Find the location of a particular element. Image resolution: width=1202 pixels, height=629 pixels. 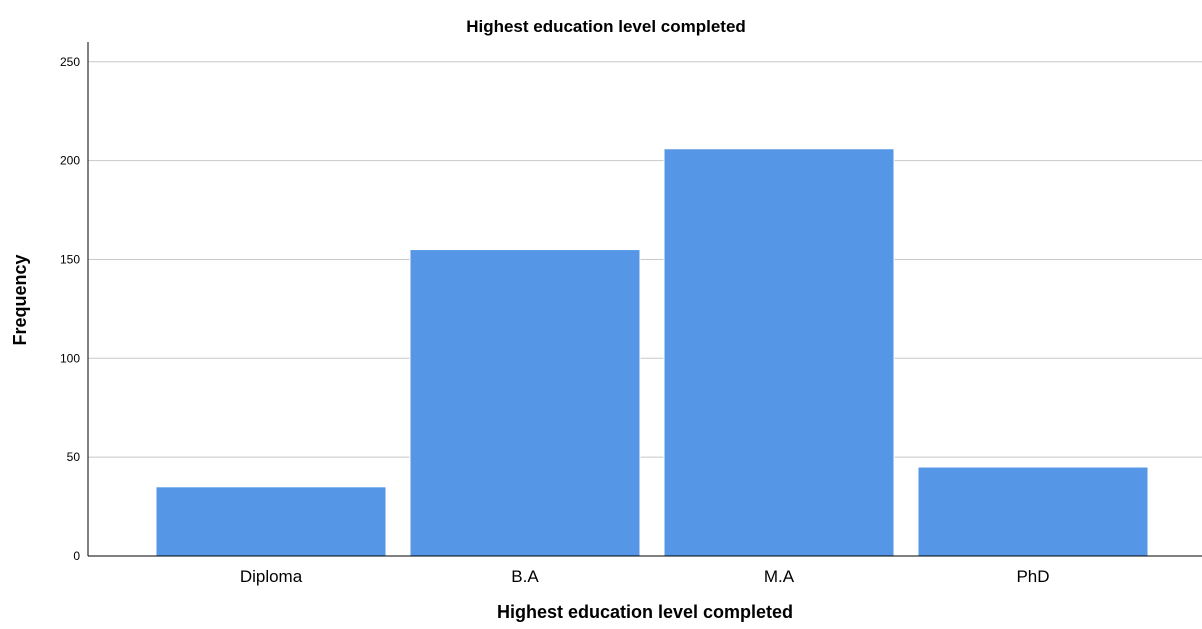

bar-m-a is located at coordinates (779, 352).